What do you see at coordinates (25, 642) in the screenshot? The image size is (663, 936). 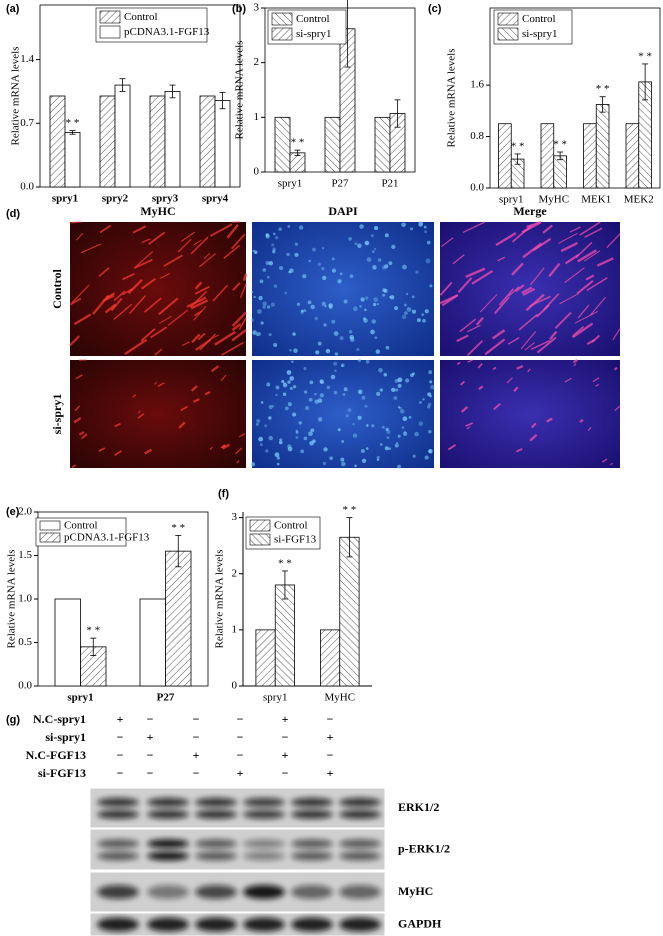 I see `y-tick-label: 0.5` at bounding box center [25, 642].